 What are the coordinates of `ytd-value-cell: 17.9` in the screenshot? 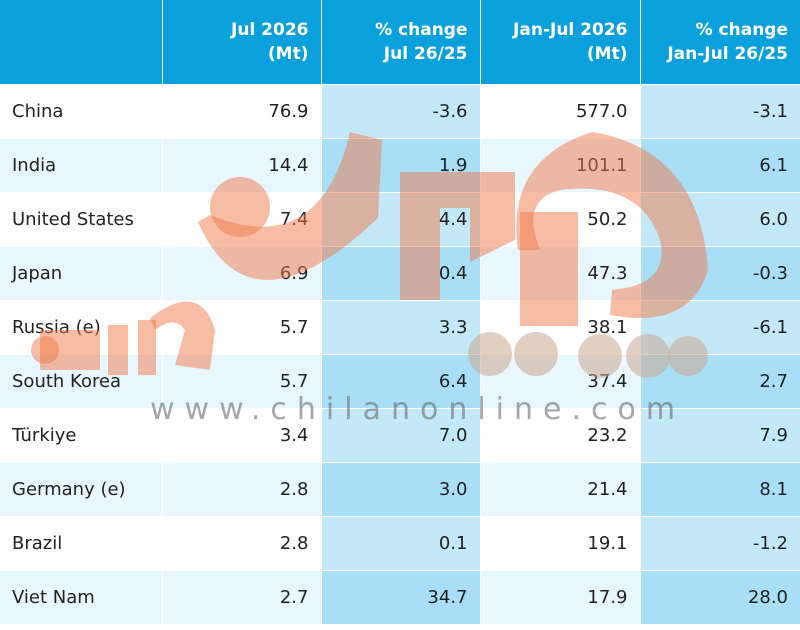 It's located at (560, 597).